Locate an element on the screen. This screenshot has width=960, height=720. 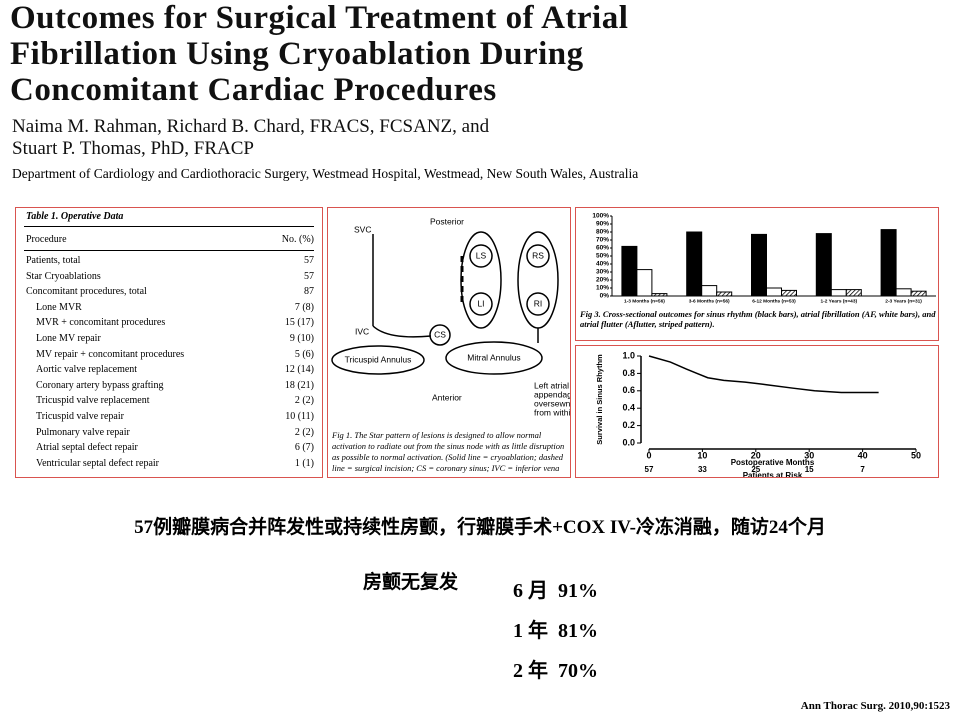
label: CS is located at coordinates (440, 334).